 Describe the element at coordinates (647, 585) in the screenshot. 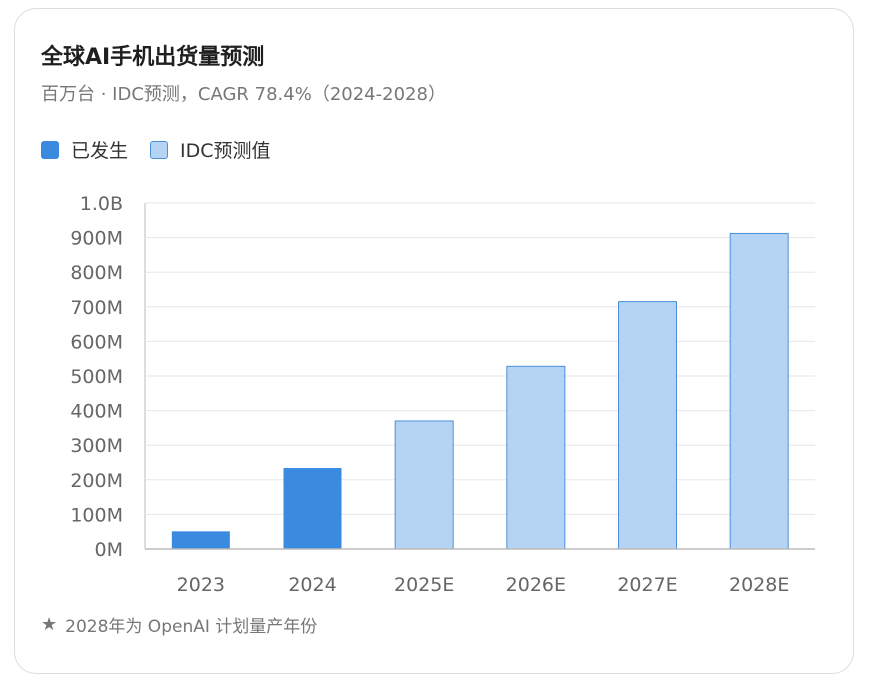

I see `x-tick-label: 2027E` at that location.